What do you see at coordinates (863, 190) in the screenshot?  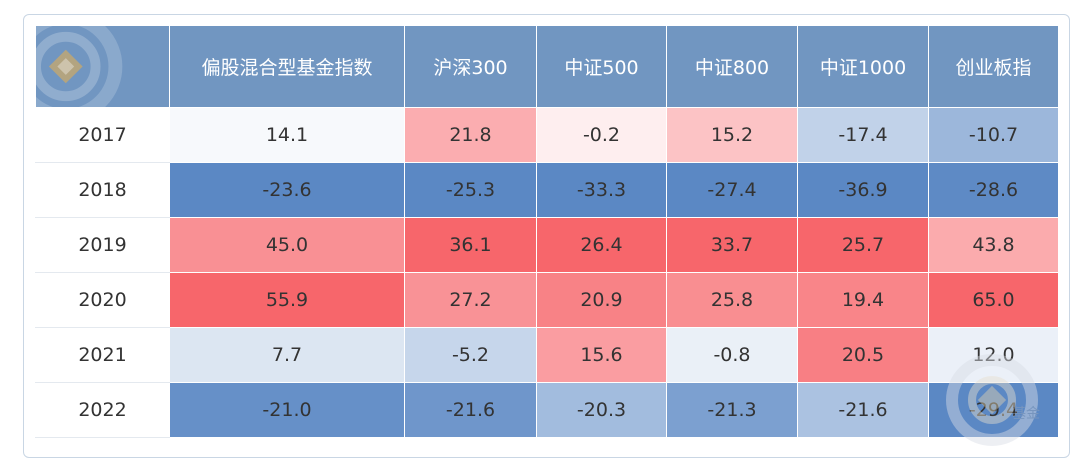 I see `heat-cell: -36.9` at bounding box center [863, 190].